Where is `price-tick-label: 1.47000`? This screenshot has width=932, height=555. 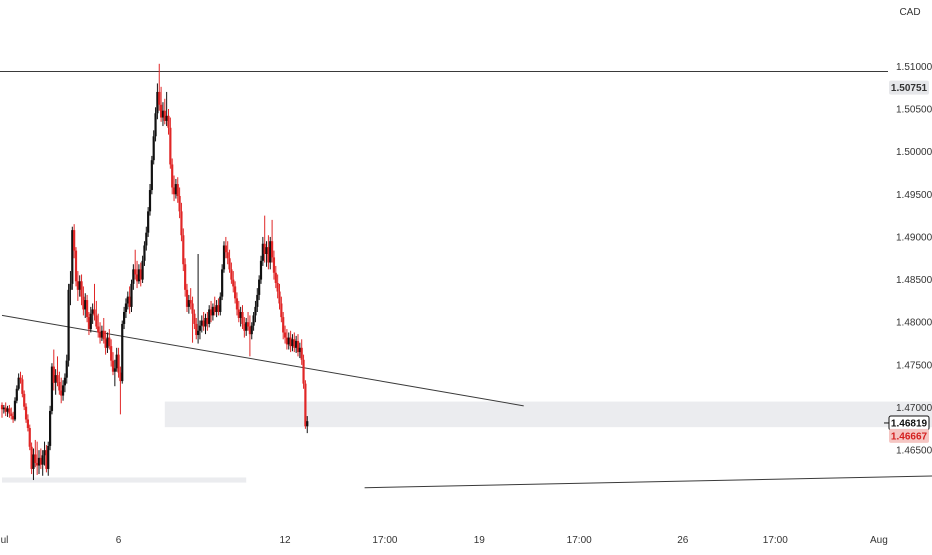 price-tick-label: 1.47000 is located at coordinates (914, 408).